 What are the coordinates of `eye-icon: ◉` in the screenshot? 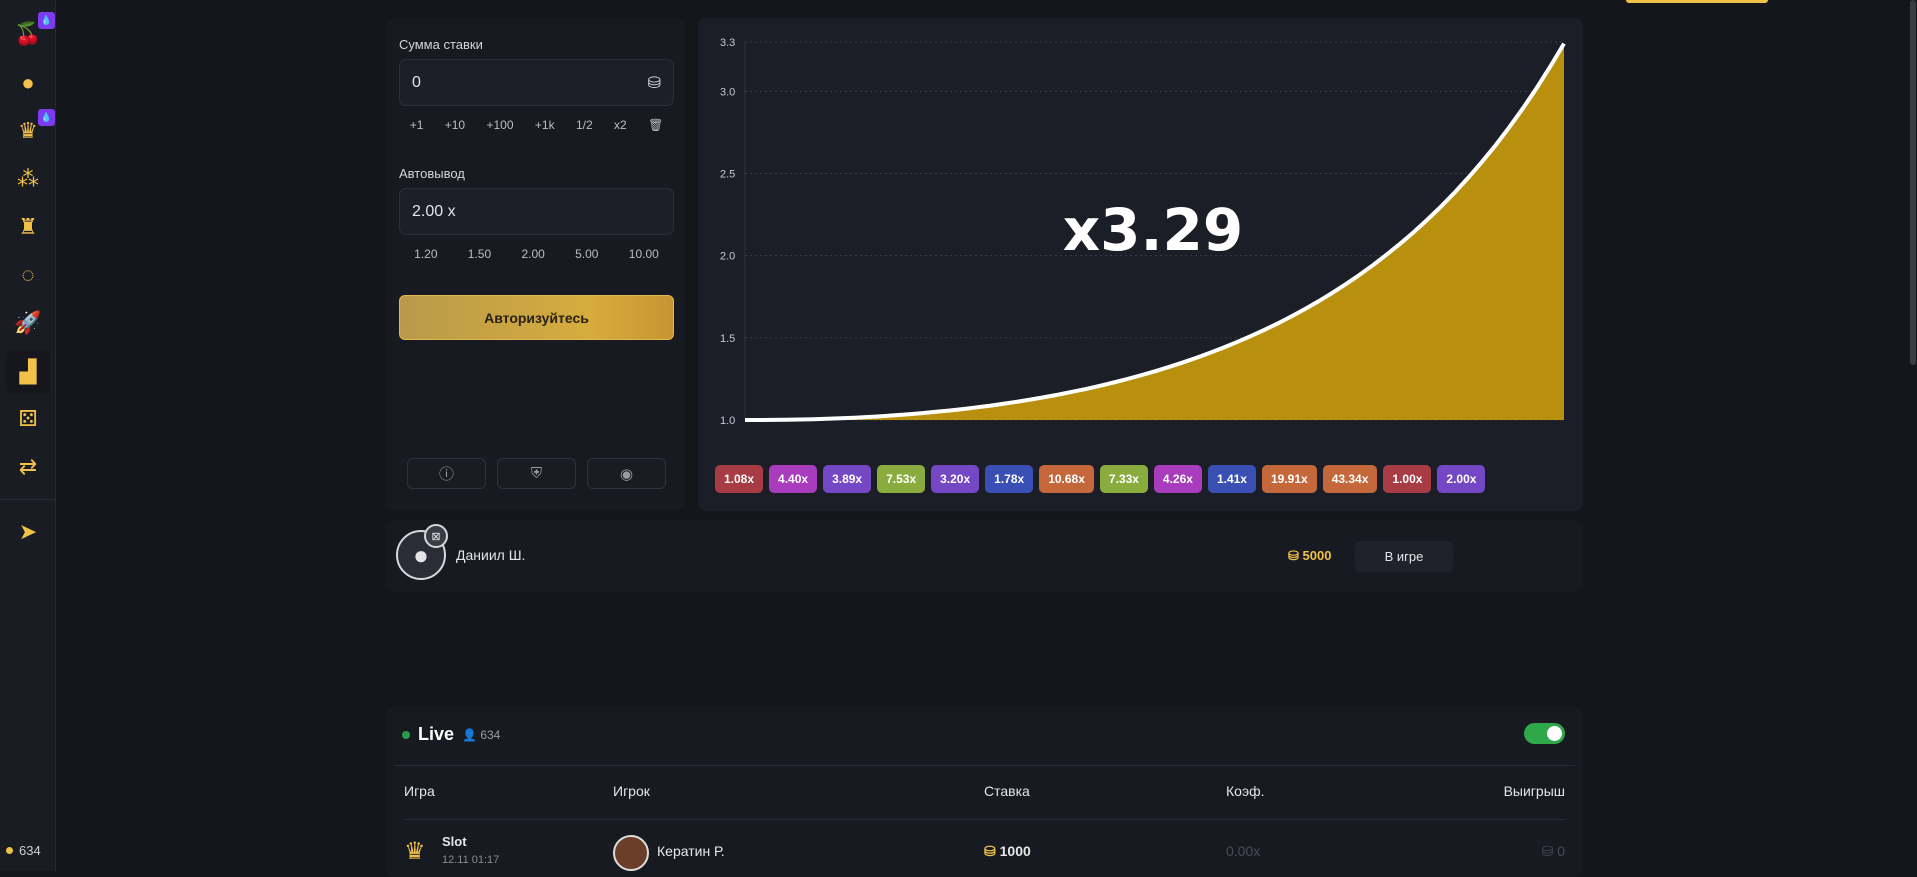 It's located at (626, 474).